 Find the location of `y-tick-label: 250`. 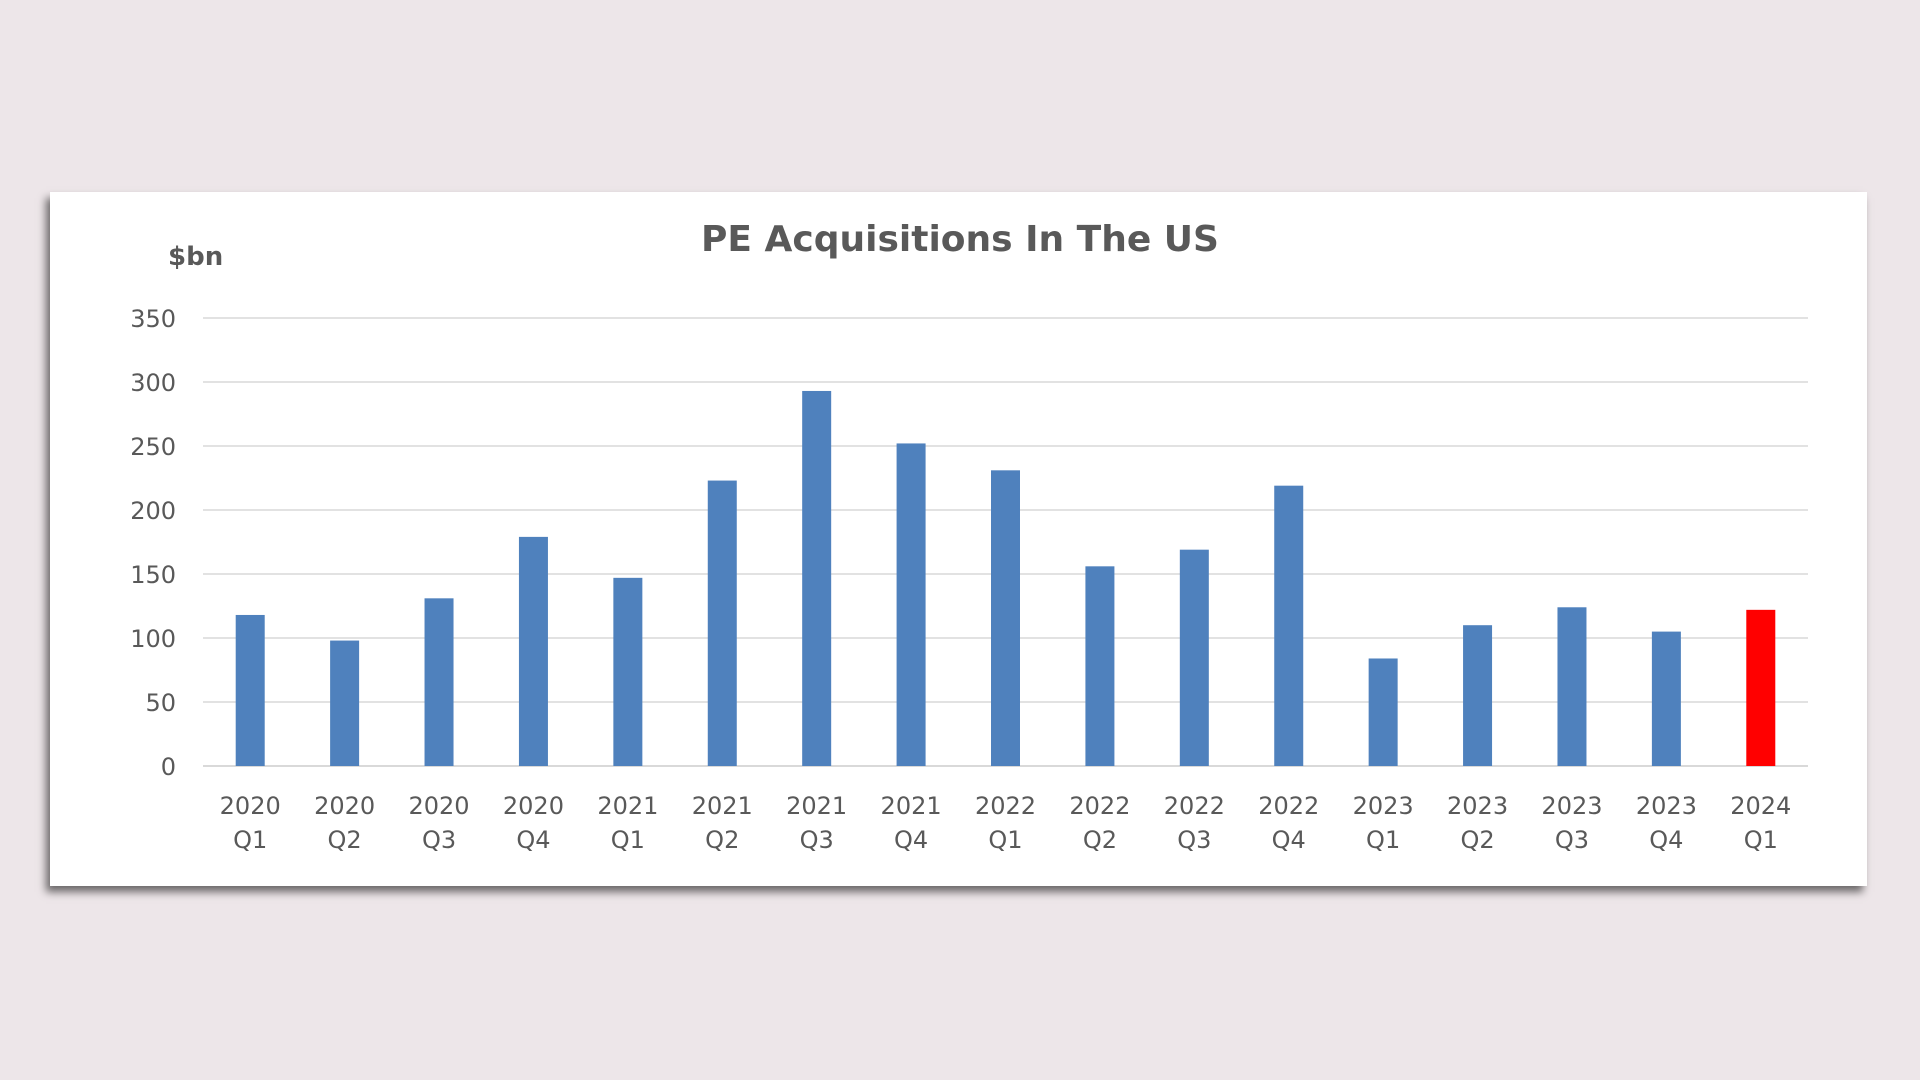

y-tick-label: 250 is located at coordinates (153, 447).